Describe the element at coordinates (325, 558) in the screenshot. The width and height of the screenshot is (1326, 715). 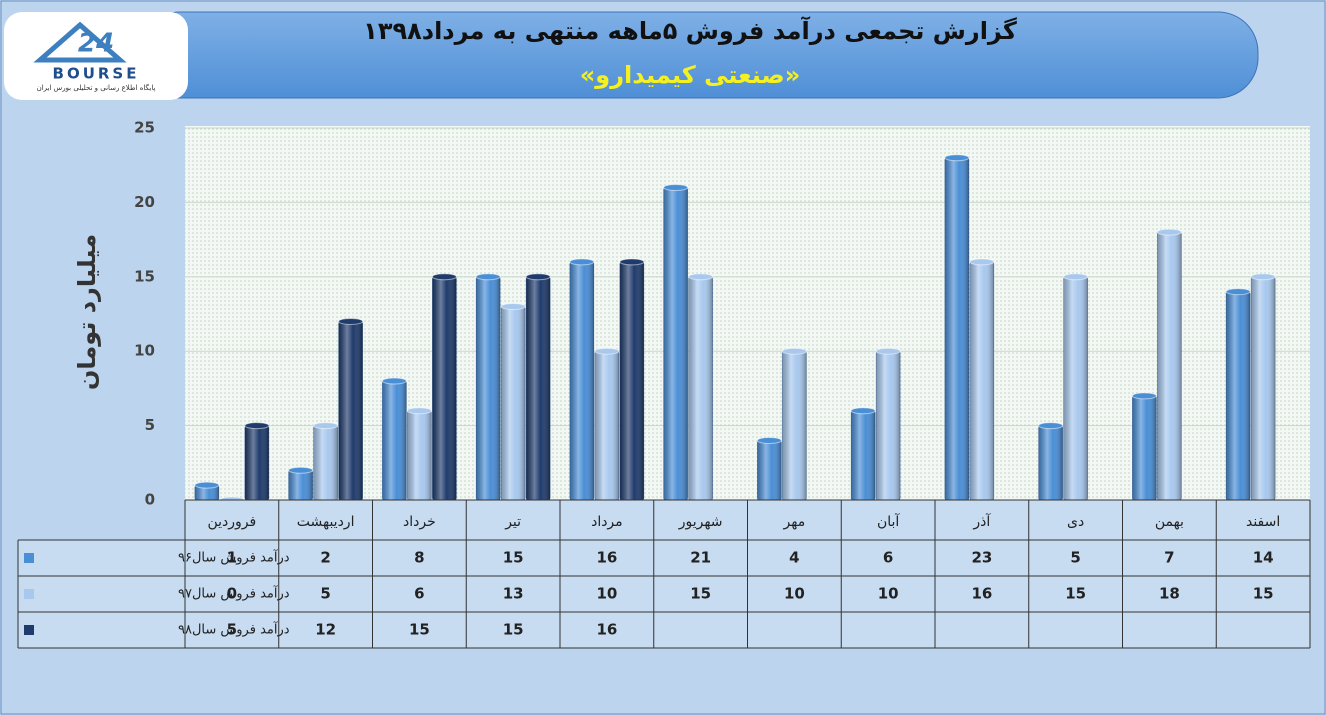
I see `table-value: 2` at that location.